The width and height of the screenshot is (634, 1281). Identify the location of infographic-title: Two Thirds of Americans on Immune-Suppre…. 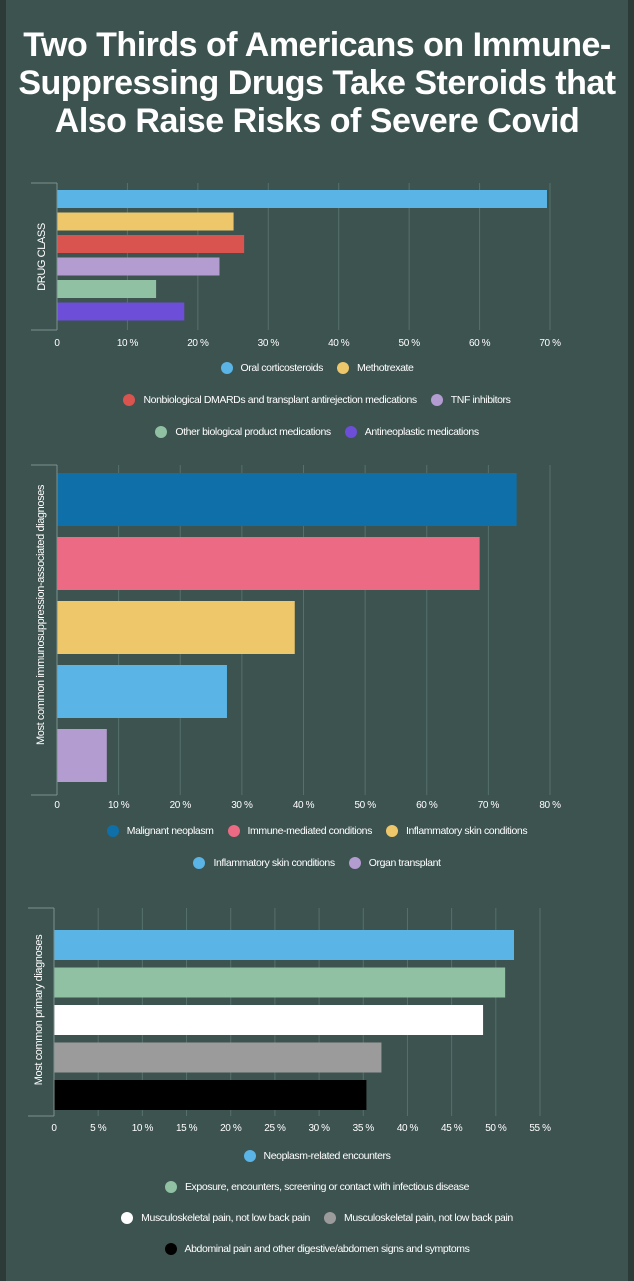
(317, 83).